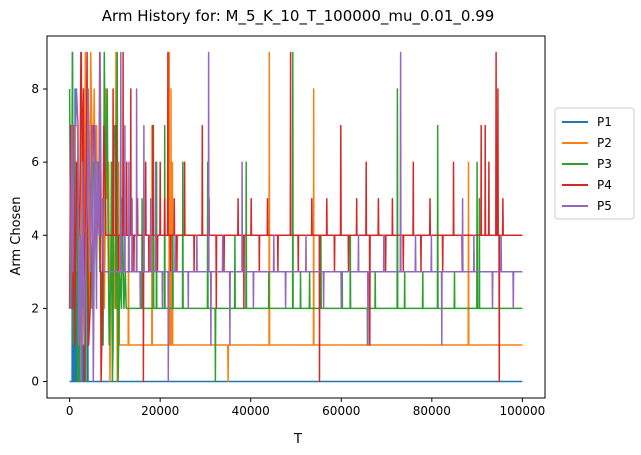 This screenshot has width=641, height=455. What do you see at coordinates (35, 235) in the screenshot?
I see `y-tick-label: 4` at bounding box center [35, 235].